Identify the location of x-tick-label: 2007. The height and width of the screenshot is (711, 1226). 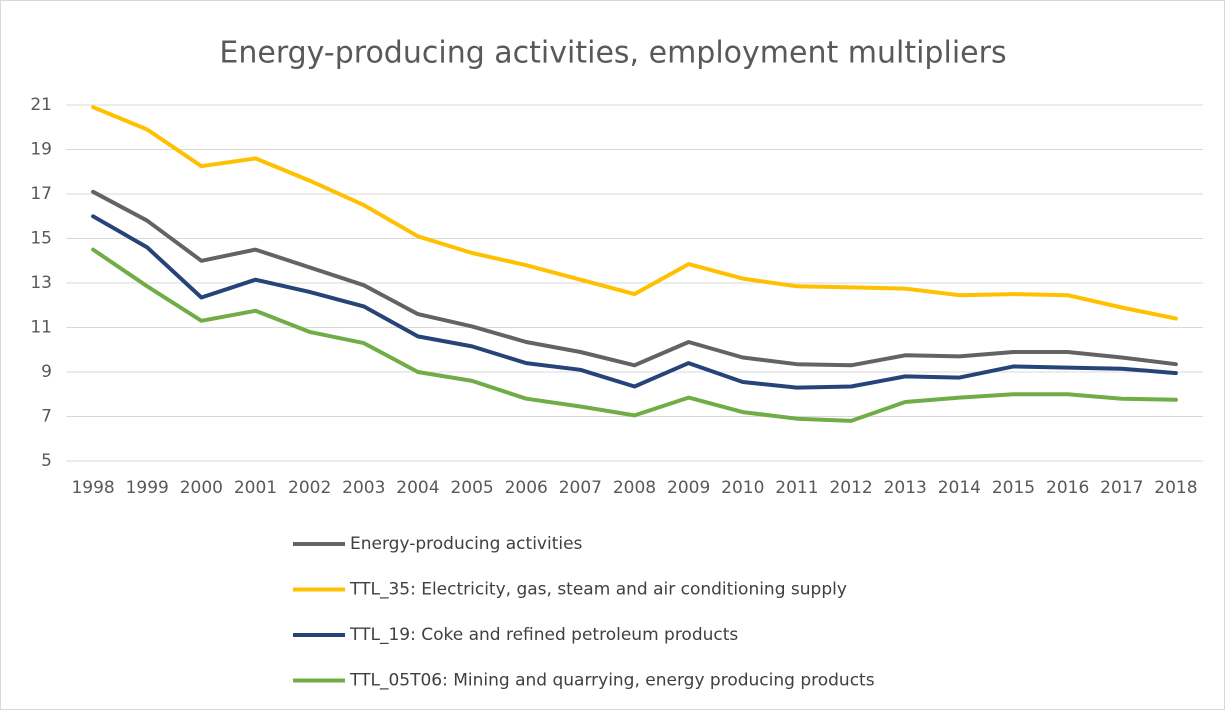
(580, 488).